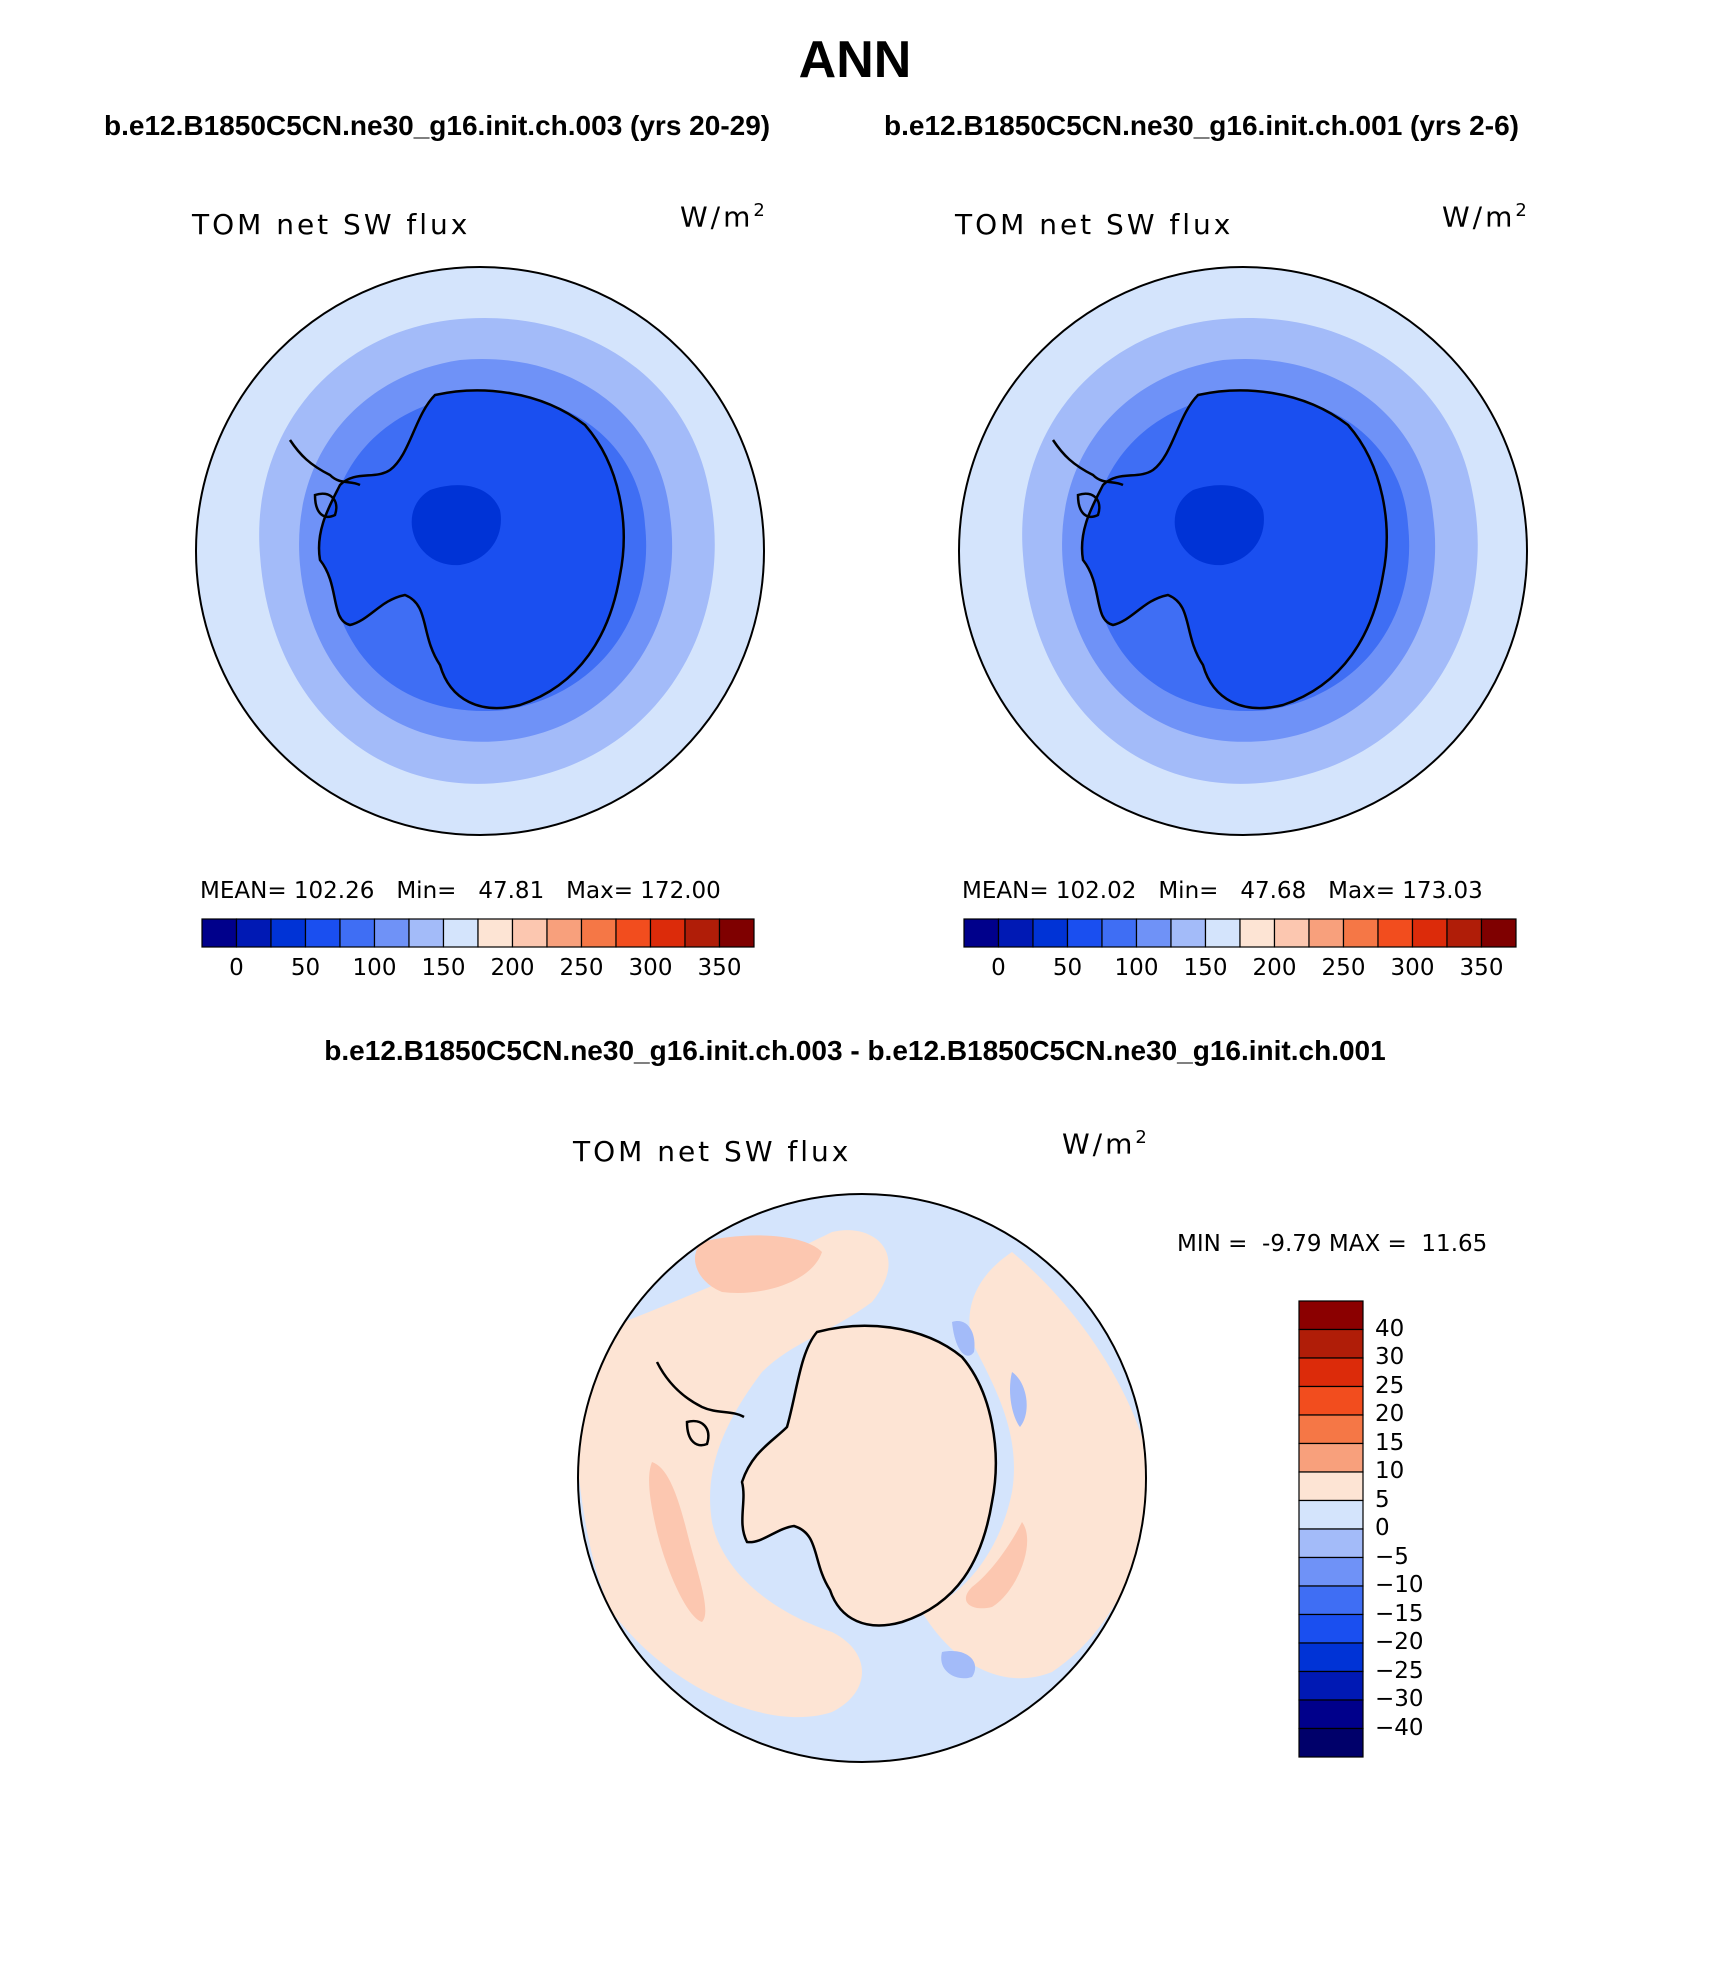  Describe the element at coordinates (1390, 1328) in the screenshot. I see `colorbar-tick-label: 40` at that location.